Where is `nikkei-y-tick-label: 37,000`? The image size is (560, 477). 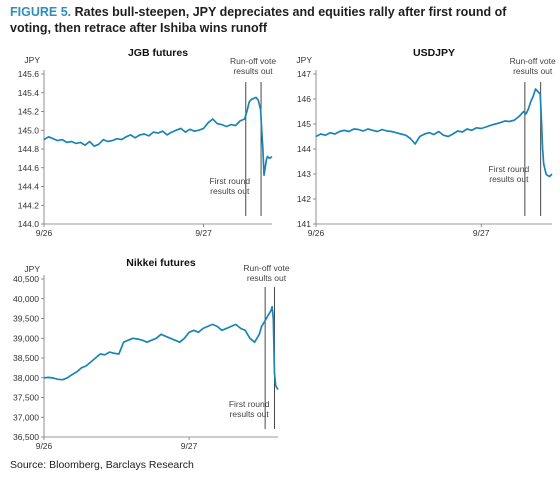 nikkei-y-tick-label: 37,000 is located at coordinates (26, 417).